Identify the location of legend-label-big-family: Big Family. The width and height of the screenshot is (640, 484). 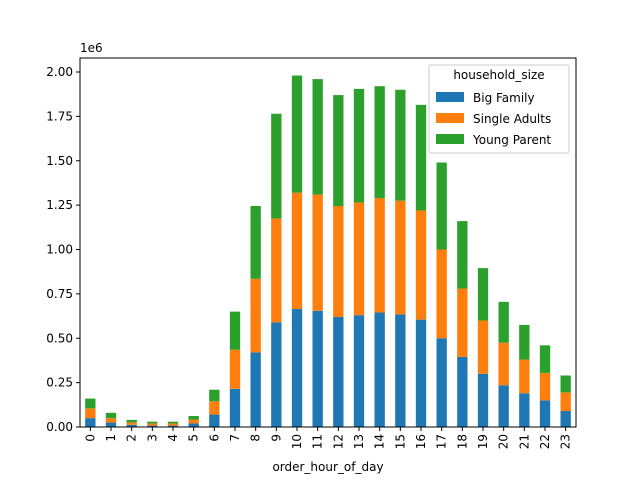
(504, 98).